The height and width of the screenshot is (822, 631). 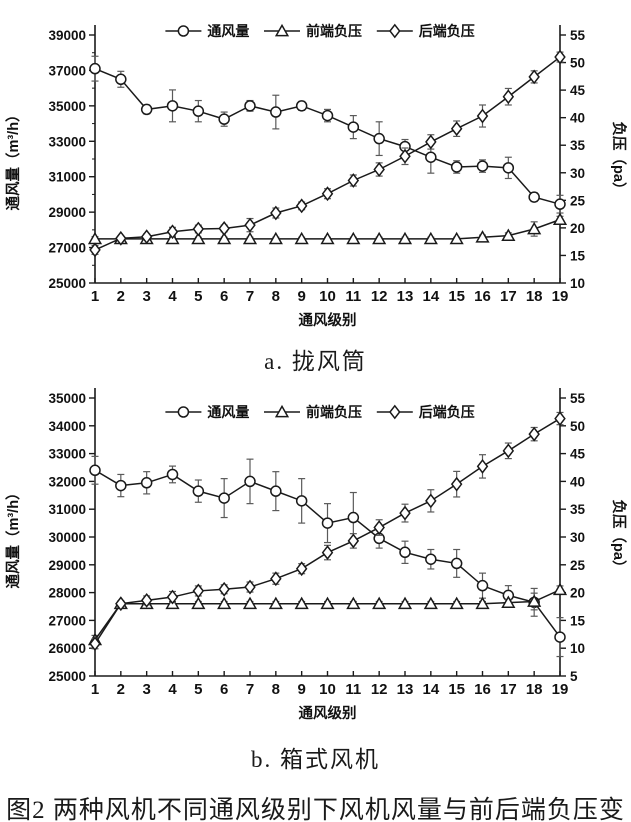 I want to click on y-axis-right-label: 负压（pa）, so click(x=619, y=159).